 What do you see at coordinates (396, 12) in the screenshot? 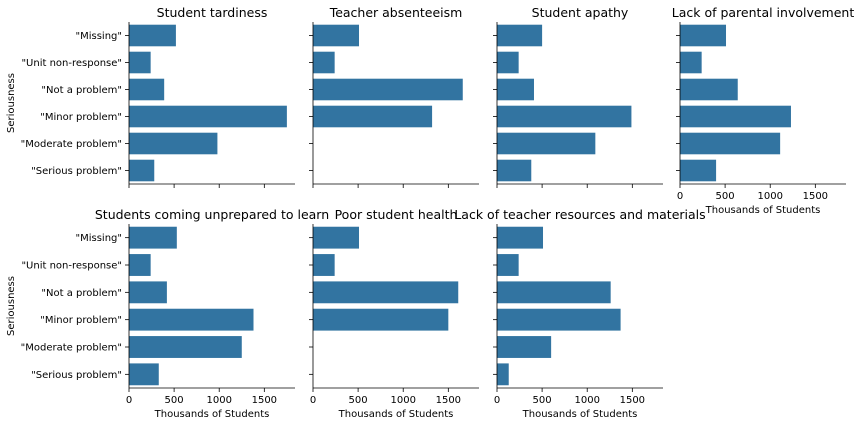
I see `panel-title: Teacher absenteeism` at bounding box center [396, 12].